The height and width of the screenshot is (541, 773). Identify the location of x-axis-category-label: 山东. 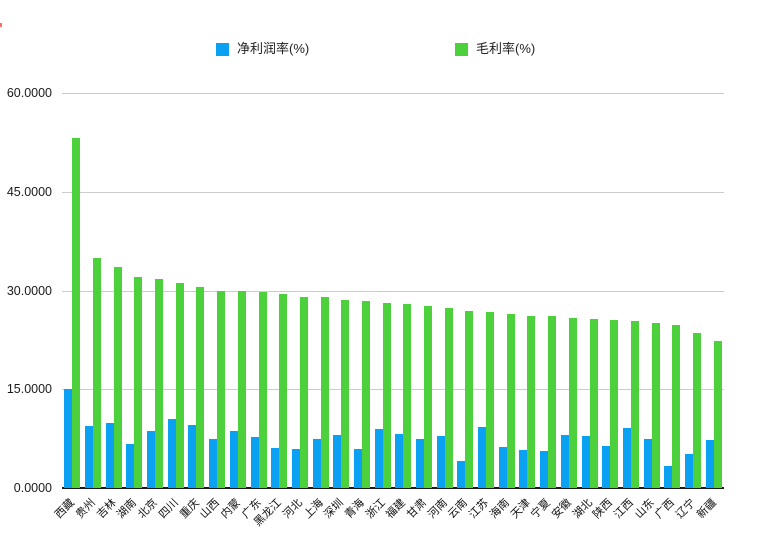
(644, 508).